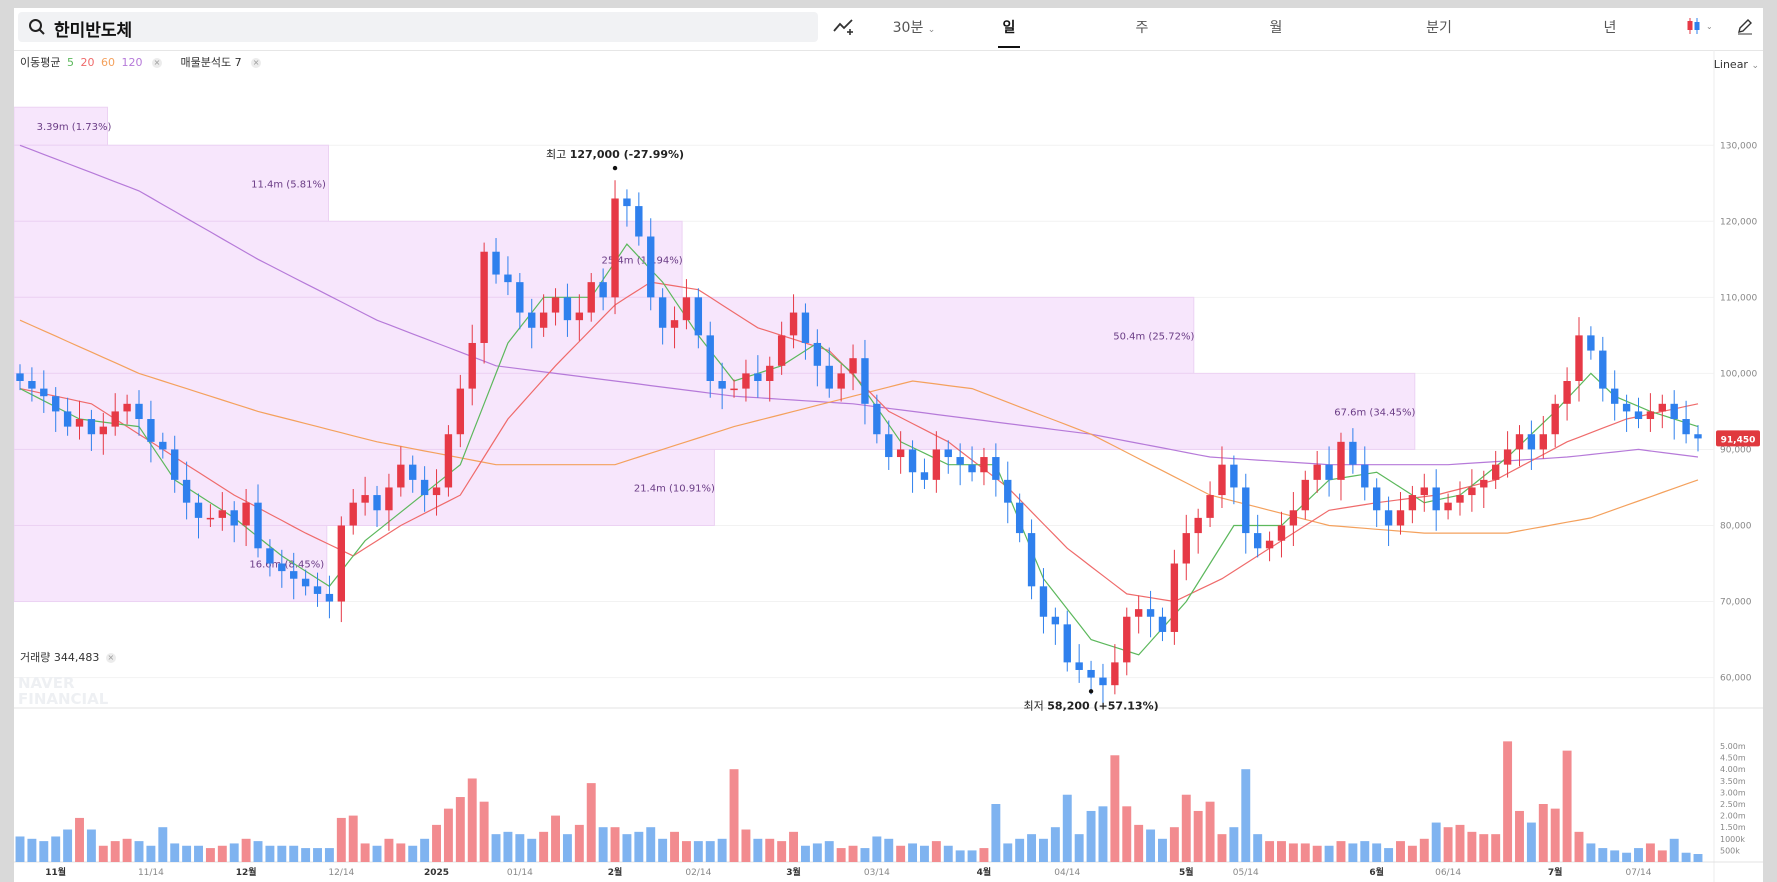 The height and width of the screenshot is (882, 1777). Describe the element at coordinates (110, 658) in the screenshot. I see `remove-volume-icon: ×` at that location.